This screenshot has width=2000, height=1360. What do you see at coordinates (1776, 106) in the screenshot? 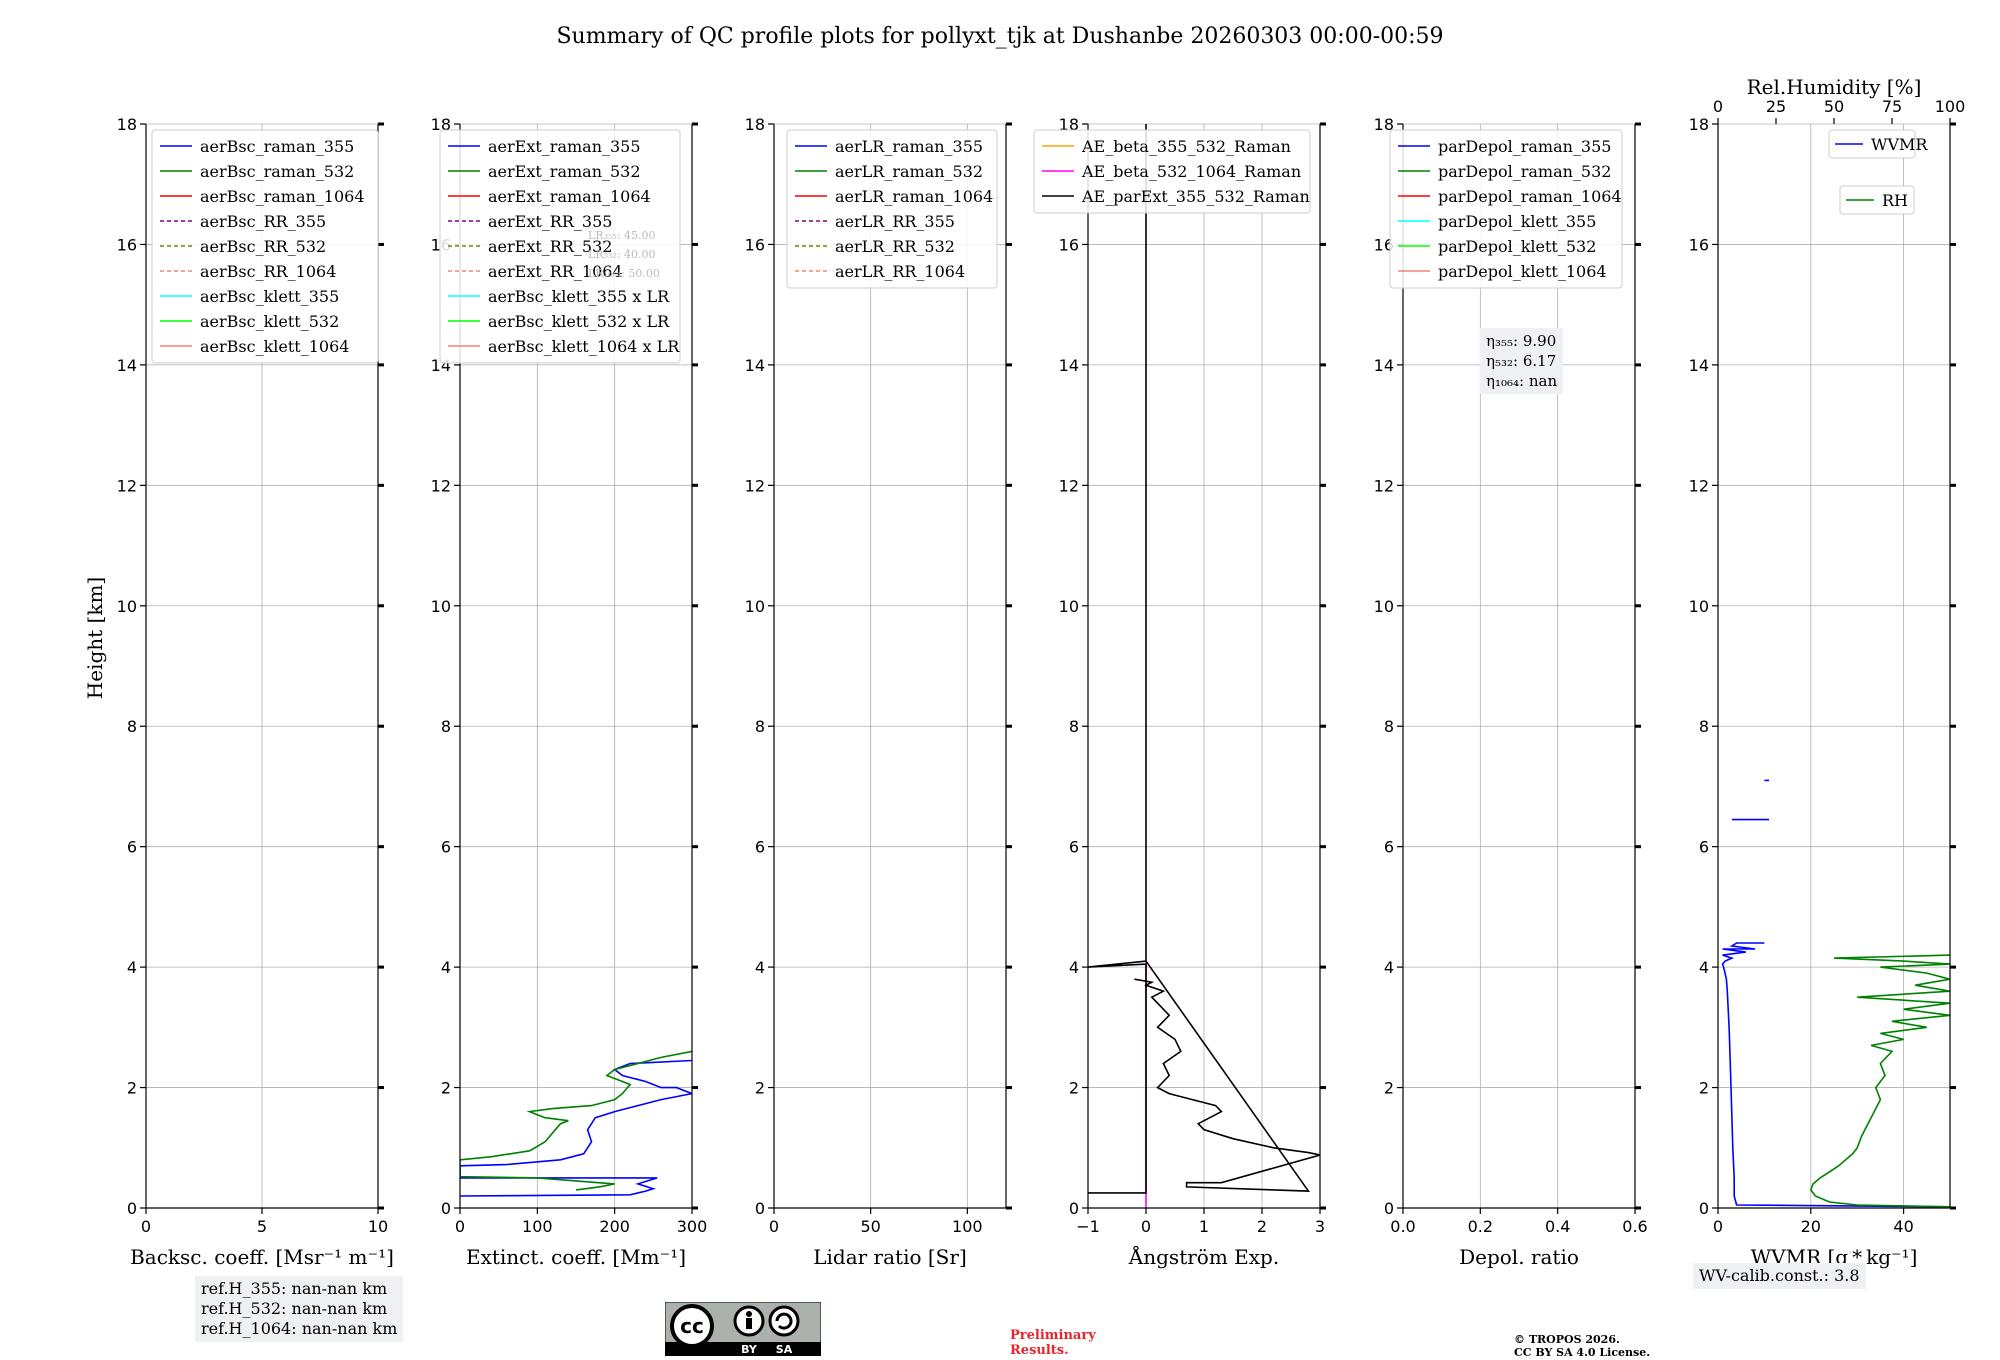
I see `top-x-tick-label: 25` at bounding box center [1776, 106].